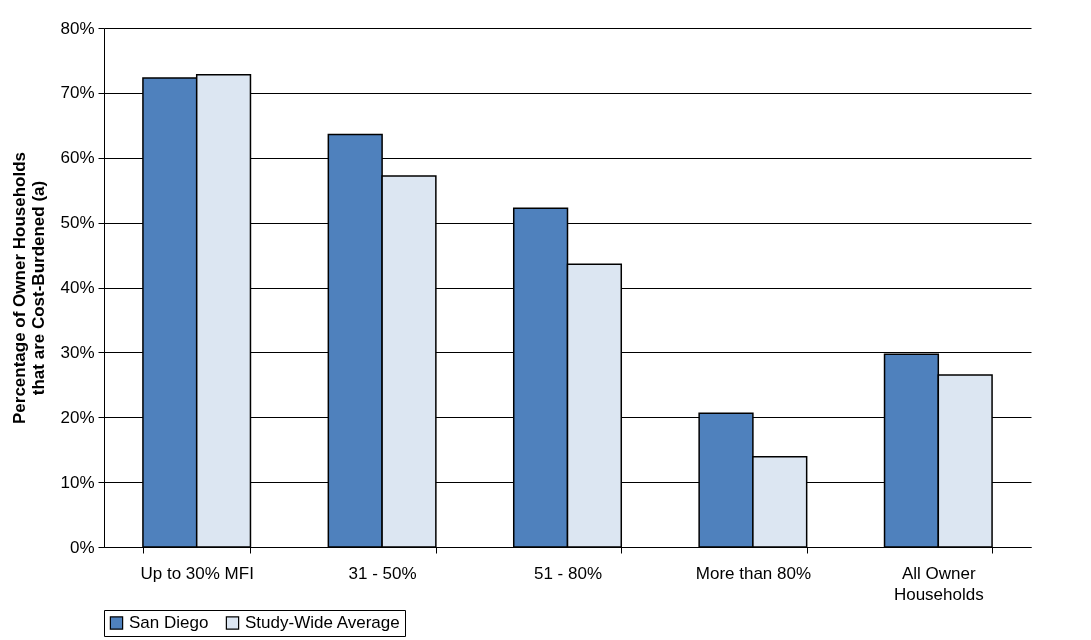 This screenshot has width=1091, height=640. I want to click on legend-label: San Diego, so click(169, 622).